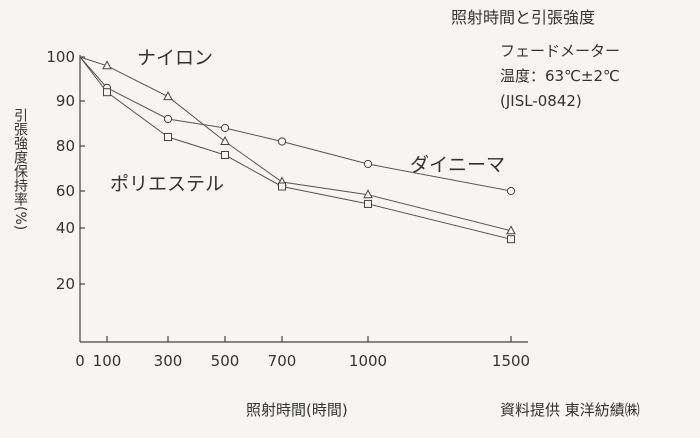 The width and height of the screenshot is (700, 438). What do you see at coordinates (523, 17) in the screenshot?
I see `chart-title: 照射時間と引張強度` at bounding box center [523, 17].